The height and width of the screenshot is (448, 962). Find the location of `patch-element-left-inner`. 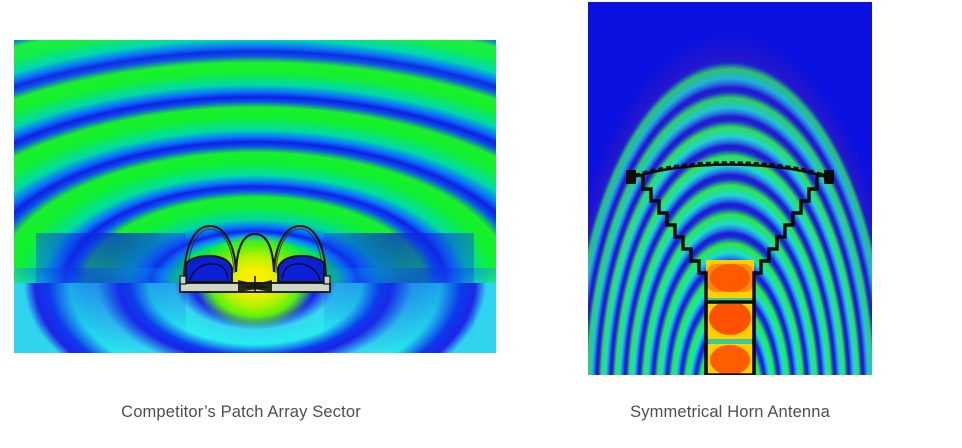

patch-element-left-inner is located at coordinates (209, 272).